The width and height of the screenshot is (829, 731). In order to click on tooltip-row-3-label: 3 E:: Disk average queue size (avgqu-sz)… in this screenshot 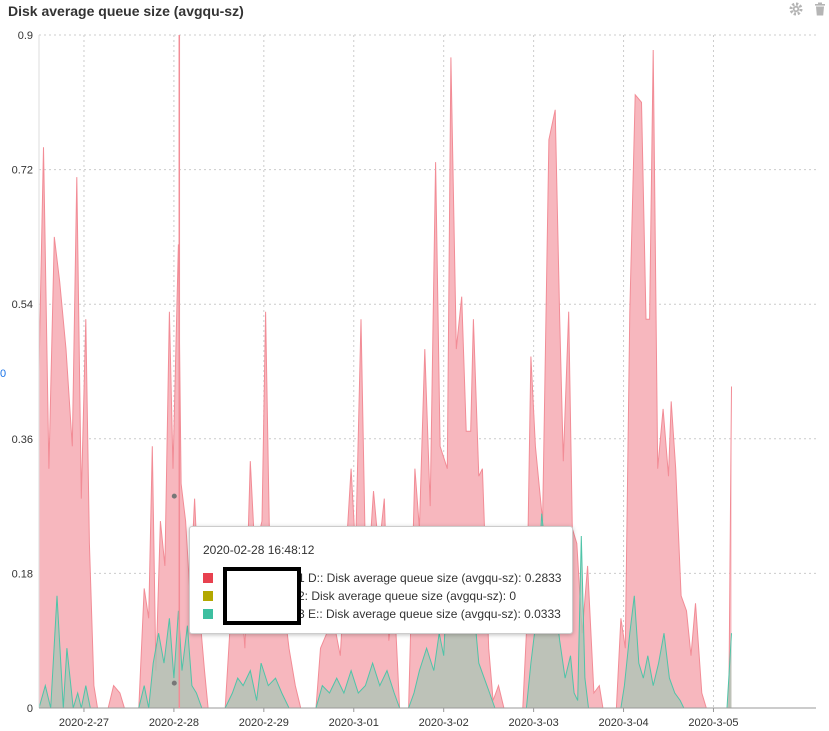, I will do `click(429, 614)`.